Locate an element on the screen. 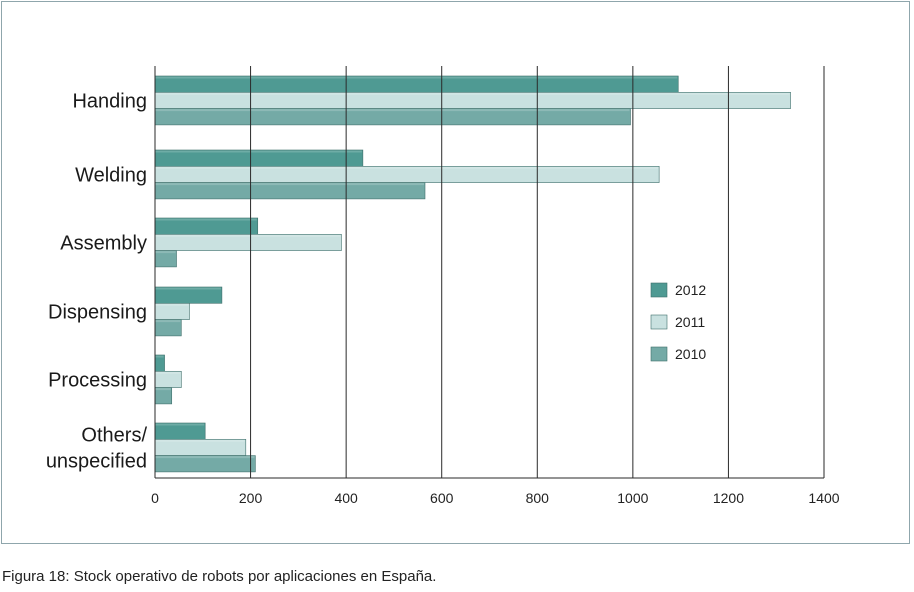 The width and height of the screenshot is (914, 592). x-tick-label-800: 800 is located at coordinates (538, 498).